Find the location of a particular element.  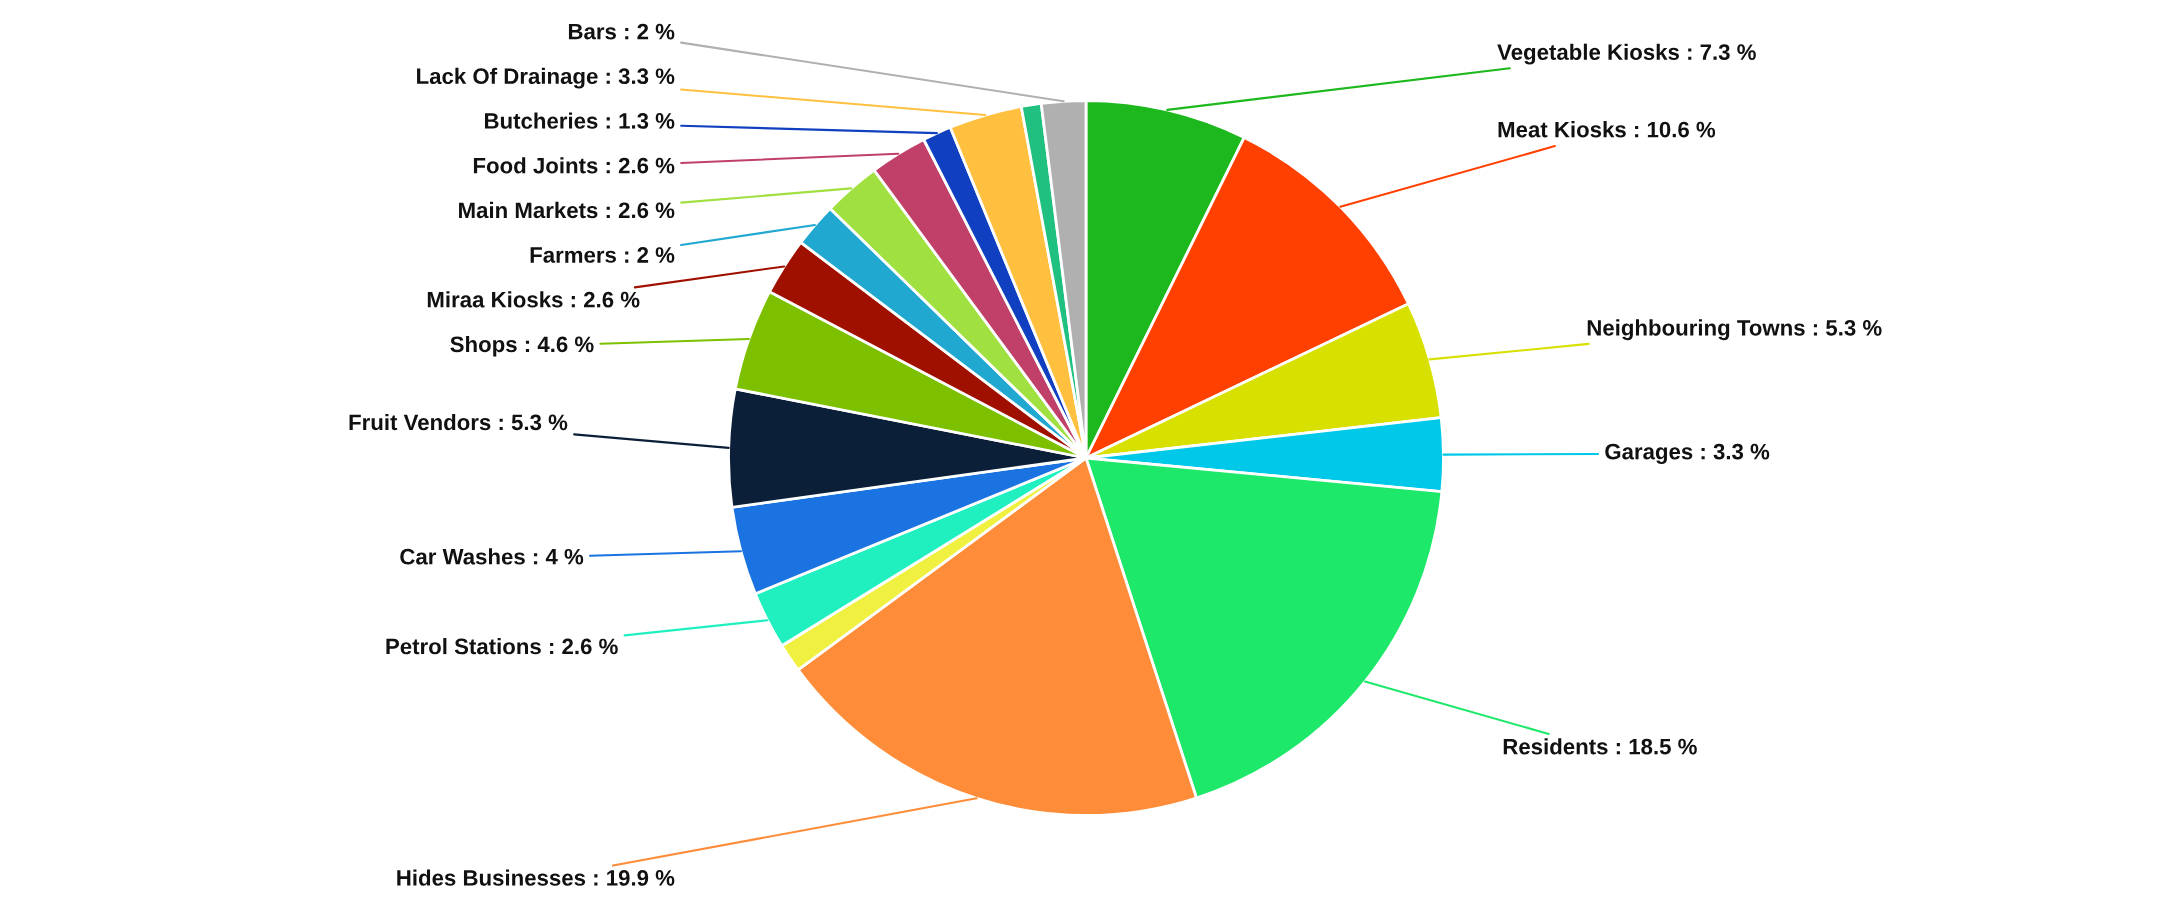

slice-label: Miraa Kiosks : 2.6 % is located at coordinates (533, 299).